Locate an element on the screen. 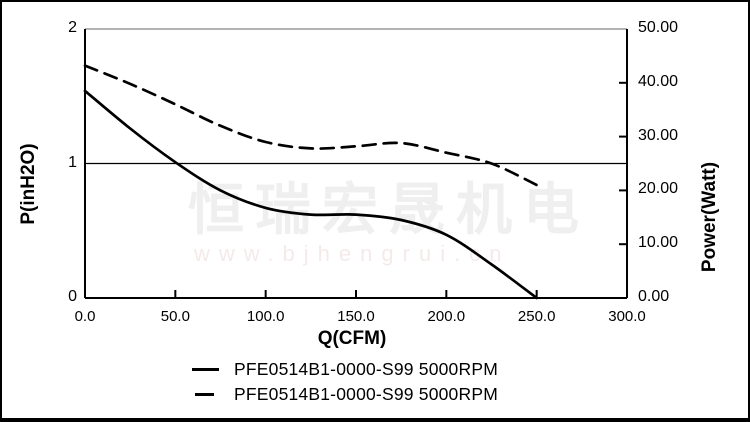 The height and width of the screenshot is (422, 750). legend-item-2: PFE0514B1-0000-S99 5000RPM is located at coordinates (345, 394).